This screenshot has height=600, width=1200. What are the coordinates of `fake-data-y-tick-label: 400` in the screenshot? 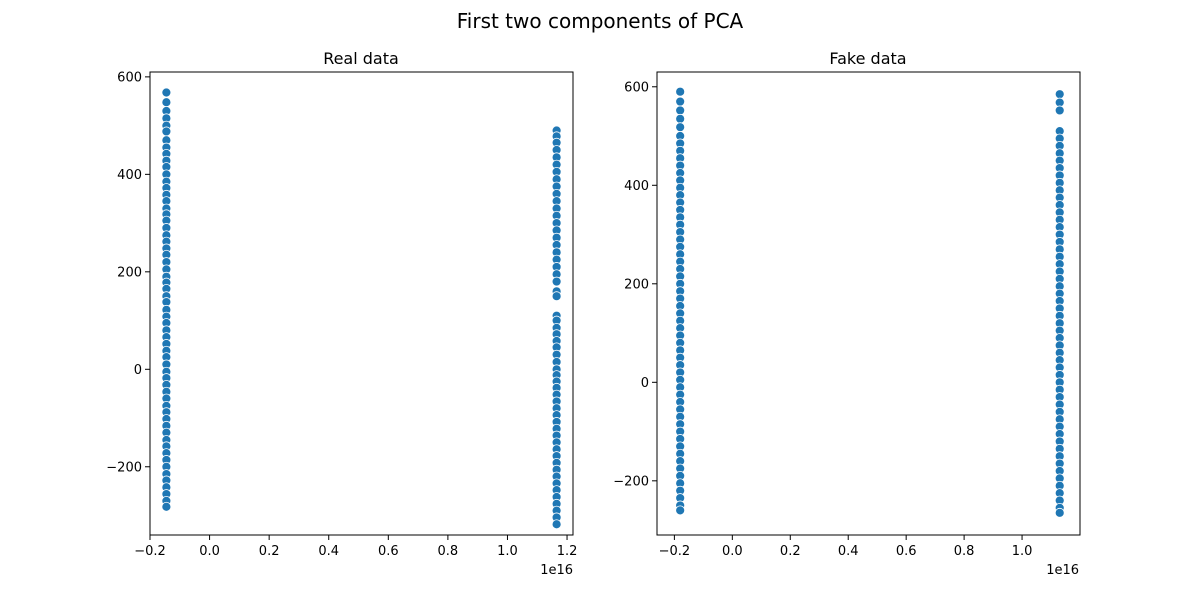 It's located at (636, 186).